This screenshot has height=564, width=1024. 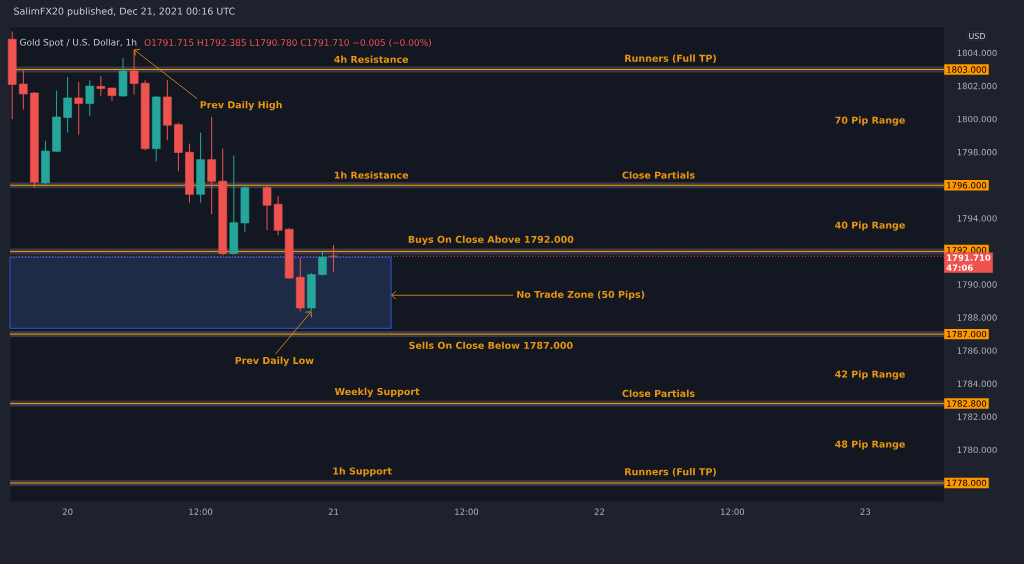 What do you see at coordinates (977, 218) in the screenshot?
I see `y-tick-label: 1794.000` at bounding box center [977, 218].